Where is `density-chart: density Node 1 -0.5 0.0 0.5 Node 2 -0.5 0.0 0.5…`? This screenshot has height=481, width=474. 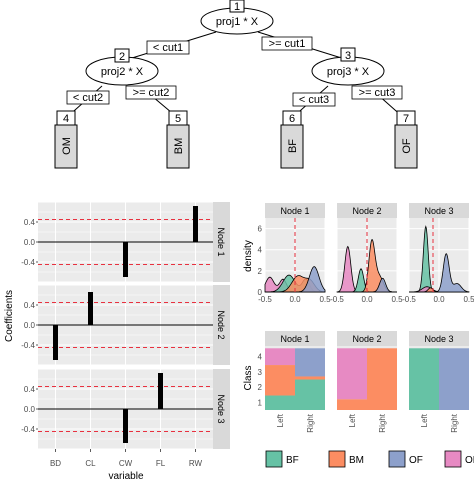 density-chart: density Node 1 -0.5 0.0 0.5 Node 2 -0.5 0.0 0.5… is located at coordinates (358, 253).